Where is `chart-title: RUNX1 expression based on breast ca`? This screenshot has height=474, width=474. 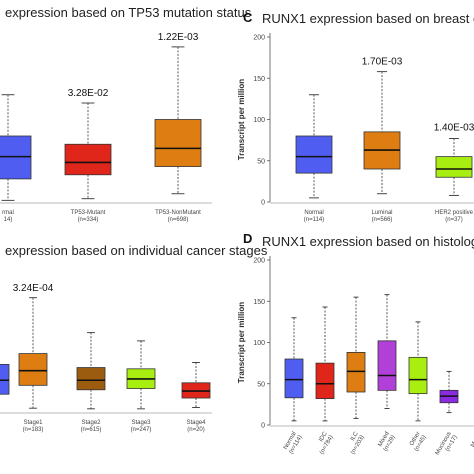 chart-title: RUNX1 expression based on breast ca is located at coordinates (368, 18).